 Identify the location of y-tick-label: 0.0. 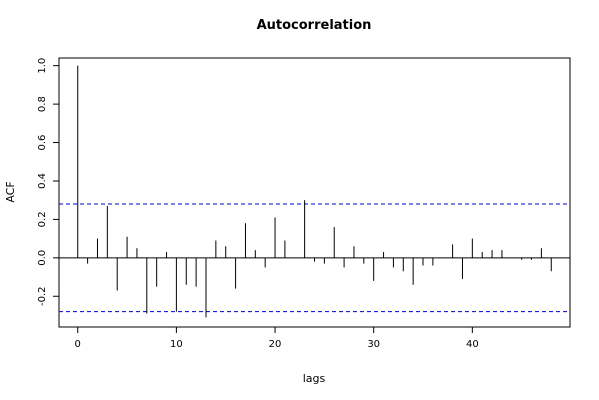
(42, 258).